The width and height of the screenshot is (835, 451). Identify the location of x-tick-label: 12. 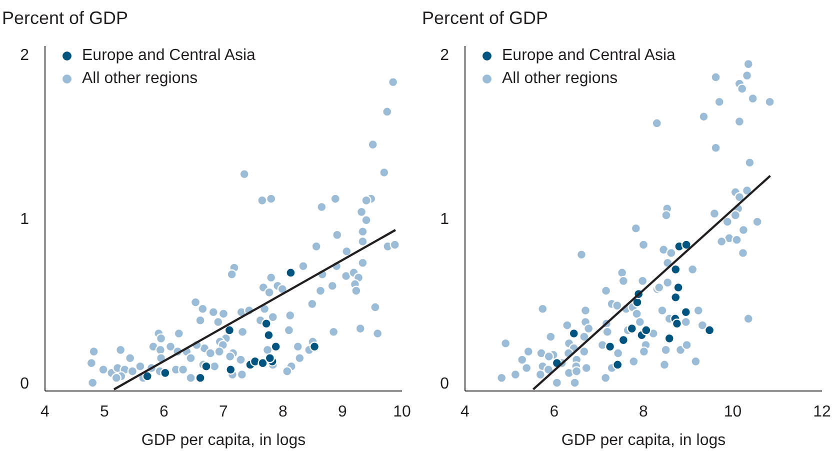
(822, 411).